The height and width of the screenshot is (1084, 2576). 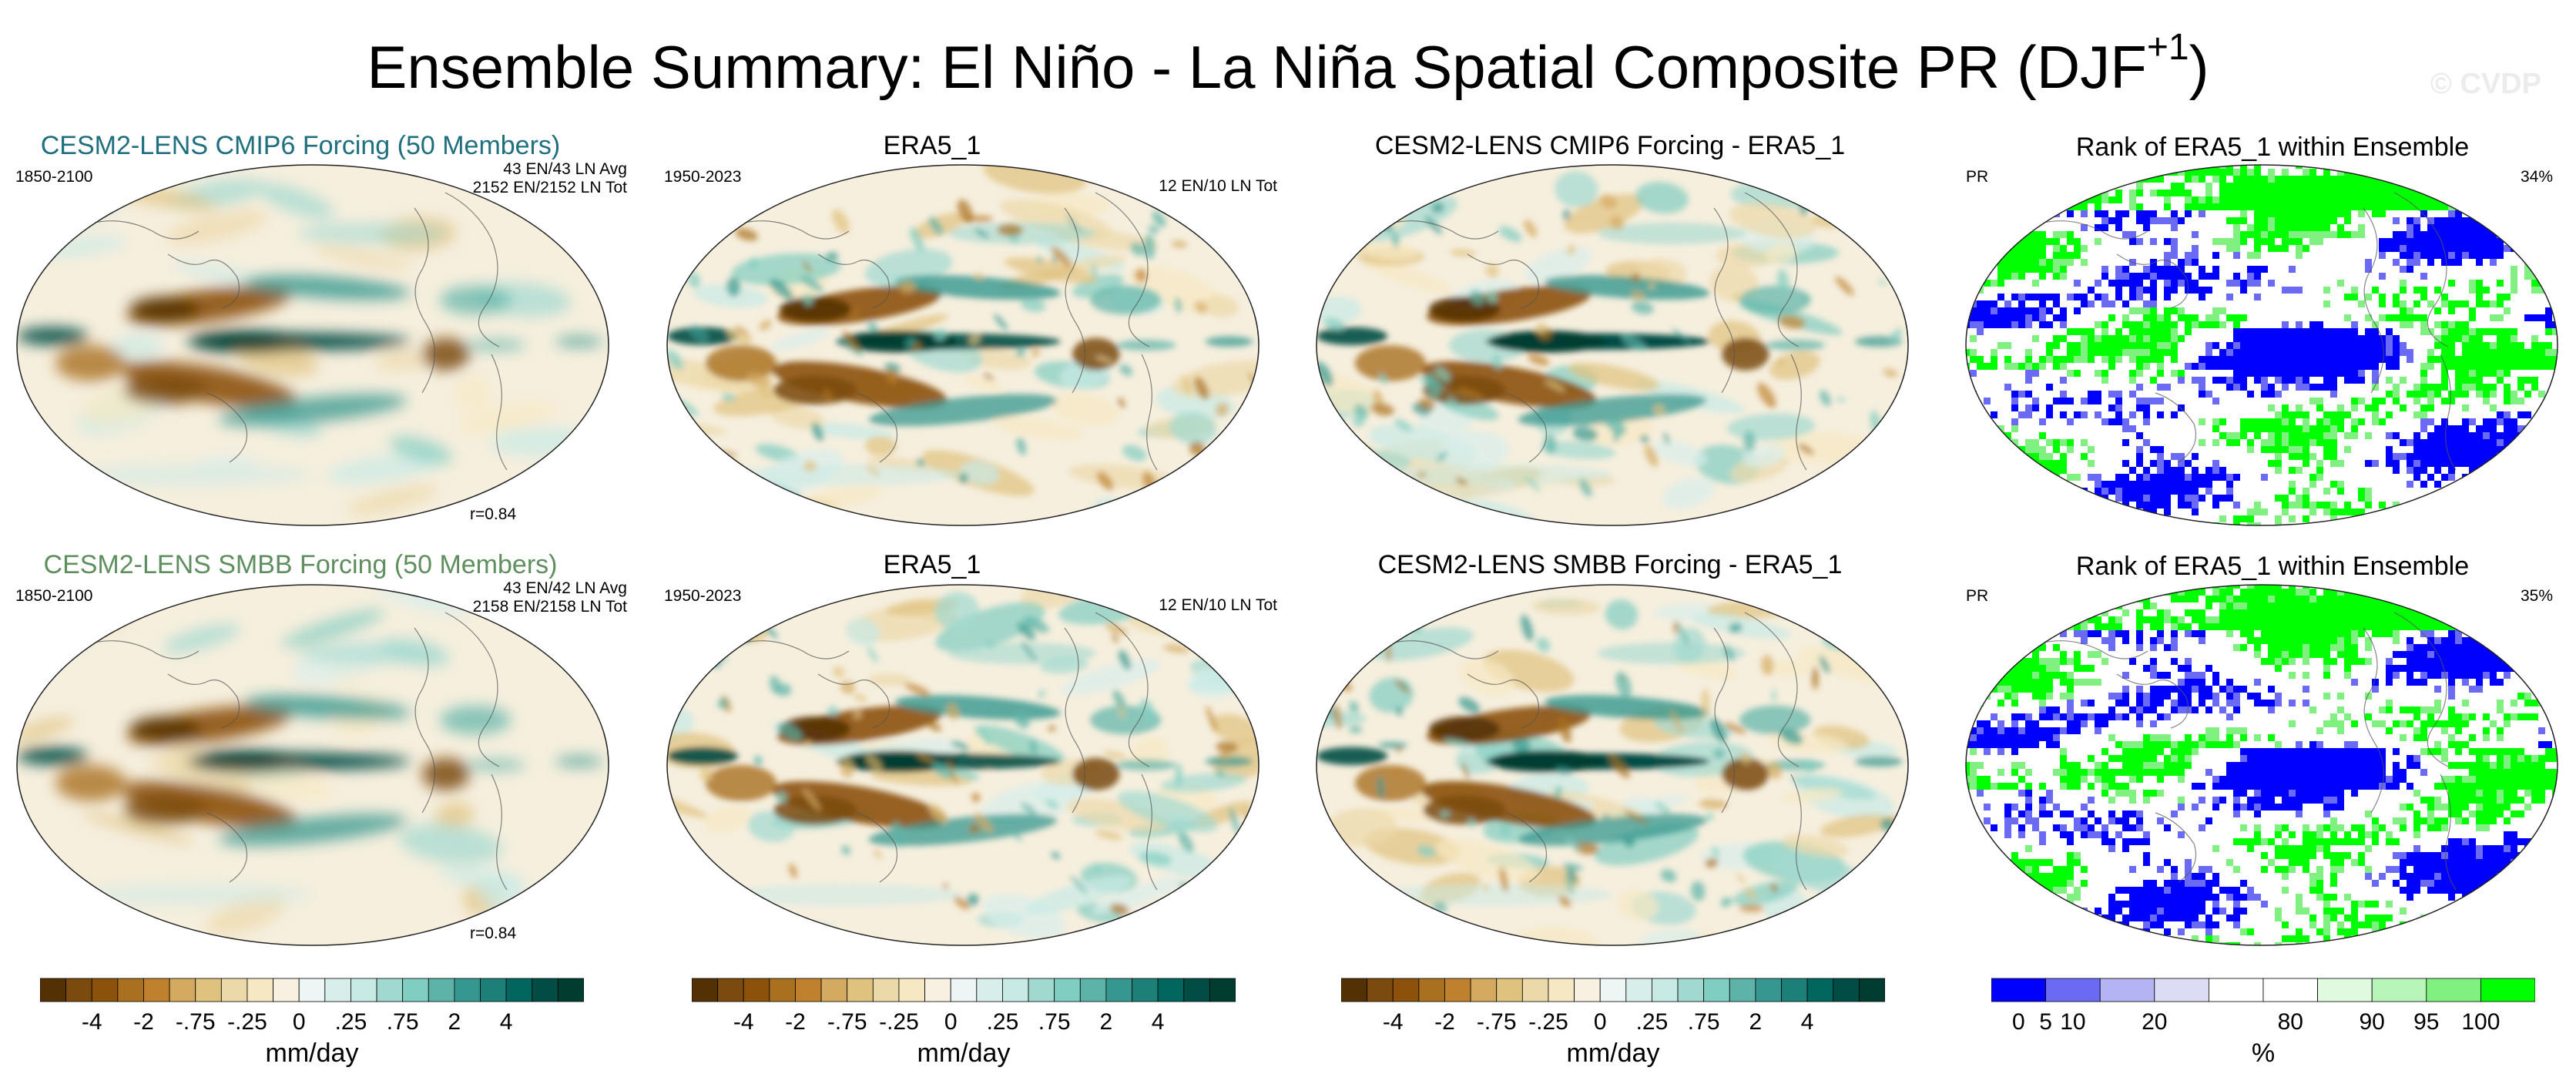 What do you see at coordinates (2154, 1022) in the screenshot?
I see `colorbar-rank-tick-label-3: 20` at bounding box center [2154, 1022].